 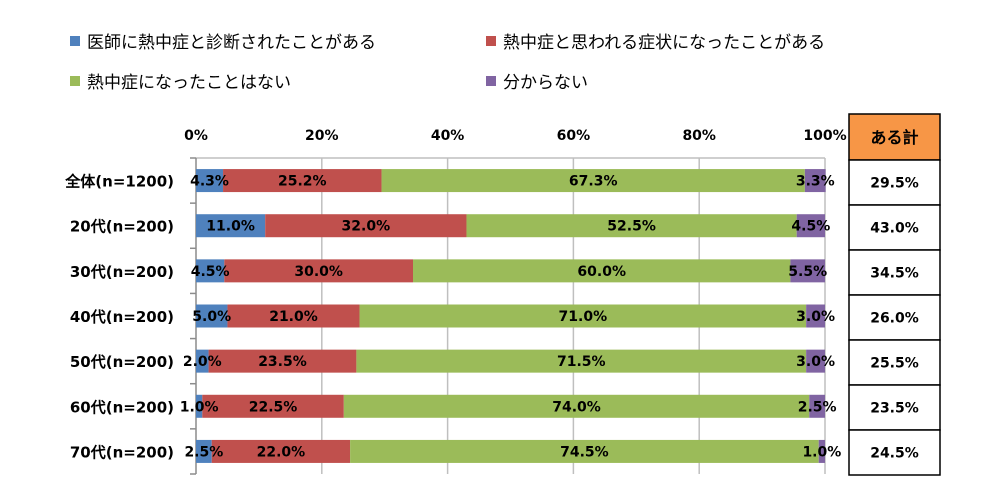 I want to click on data-label: 74.5%, so click(x=584, y=452).